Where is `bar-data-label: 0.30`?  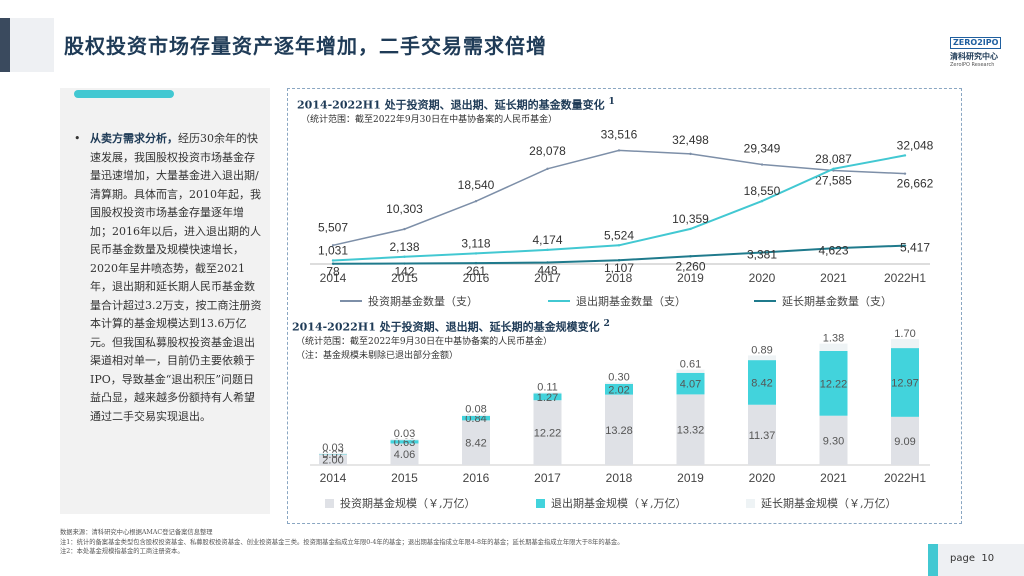
bar-data-label: 0.30 is located at coordinates (618, 377).